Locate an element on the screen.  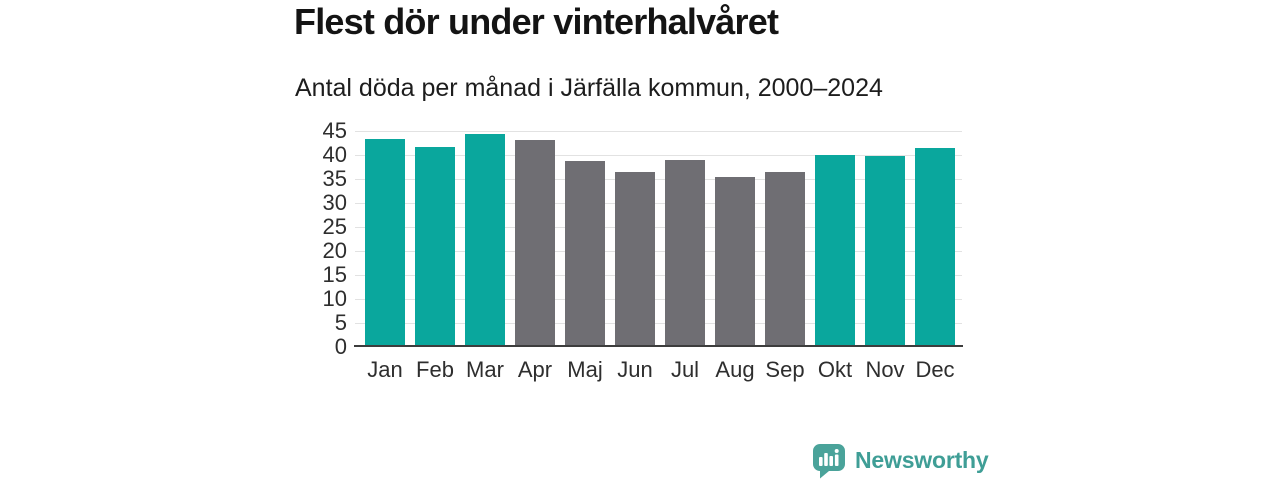
bar-sep is located at coordinates (785, 259).